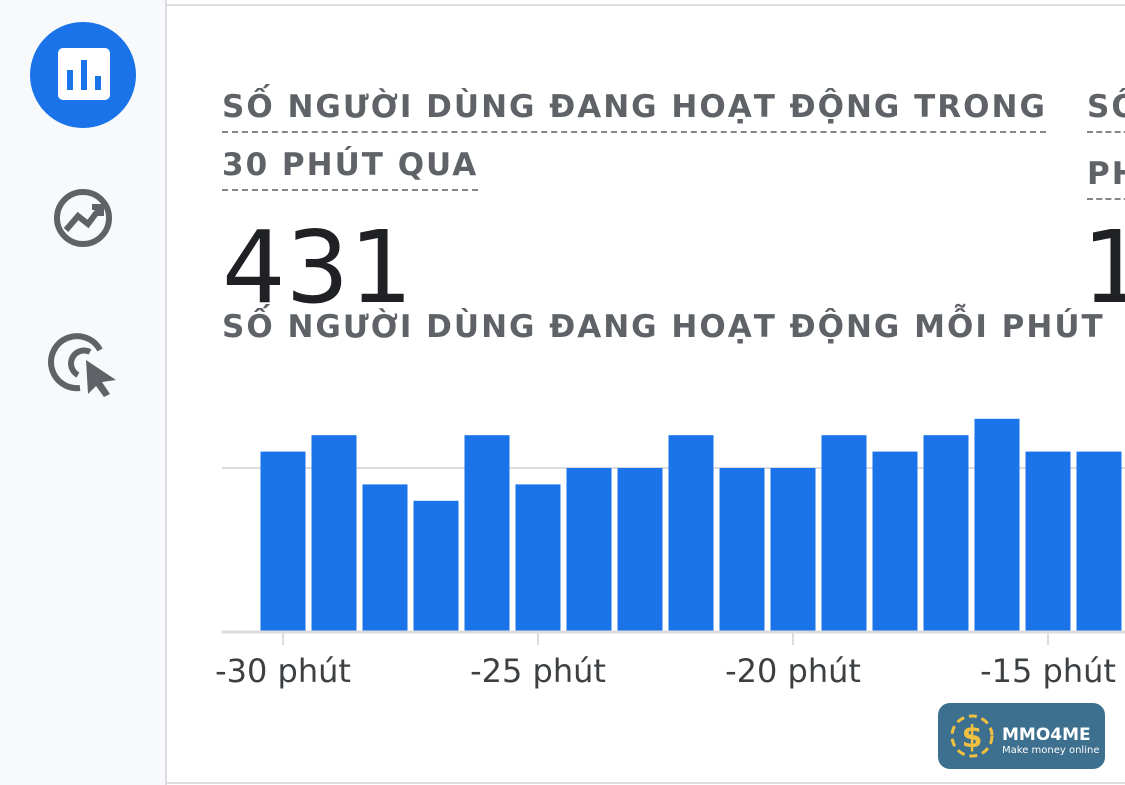 This screenshot has width=1125, height=785. What do you see at coordinates (663, 327) in the screenshot?
I see `chart-title: SỐ NGƯỜI DÙNG ĐANG HOẠT ĐỘNG MỖI PHÚT` at bounding box center [663, 327].